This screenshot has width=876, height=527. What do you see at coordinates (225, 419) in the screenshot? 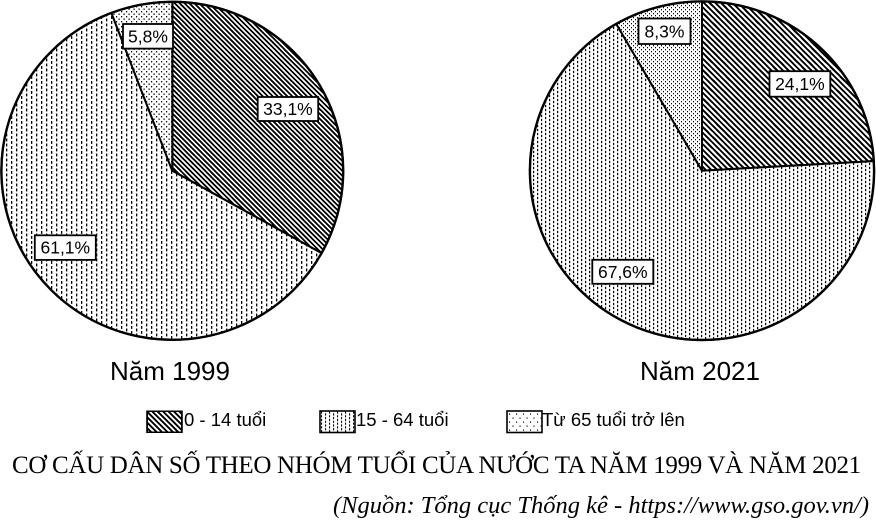
I see `svg-text: 0 - 14 tuổi` at bounding box center [225, 419].